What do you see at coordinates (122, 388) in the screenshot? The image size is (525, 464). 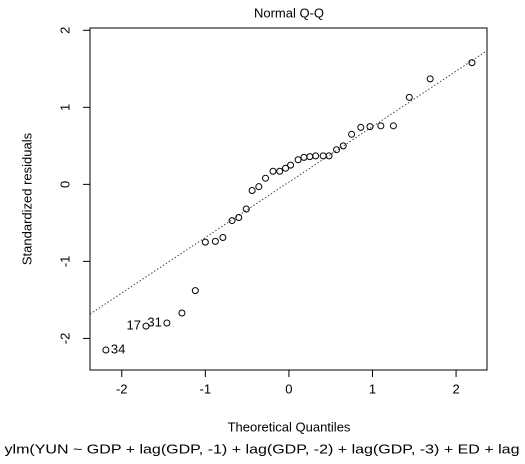 I see `x-tick-label: -2` at bounding box center [122, 388].